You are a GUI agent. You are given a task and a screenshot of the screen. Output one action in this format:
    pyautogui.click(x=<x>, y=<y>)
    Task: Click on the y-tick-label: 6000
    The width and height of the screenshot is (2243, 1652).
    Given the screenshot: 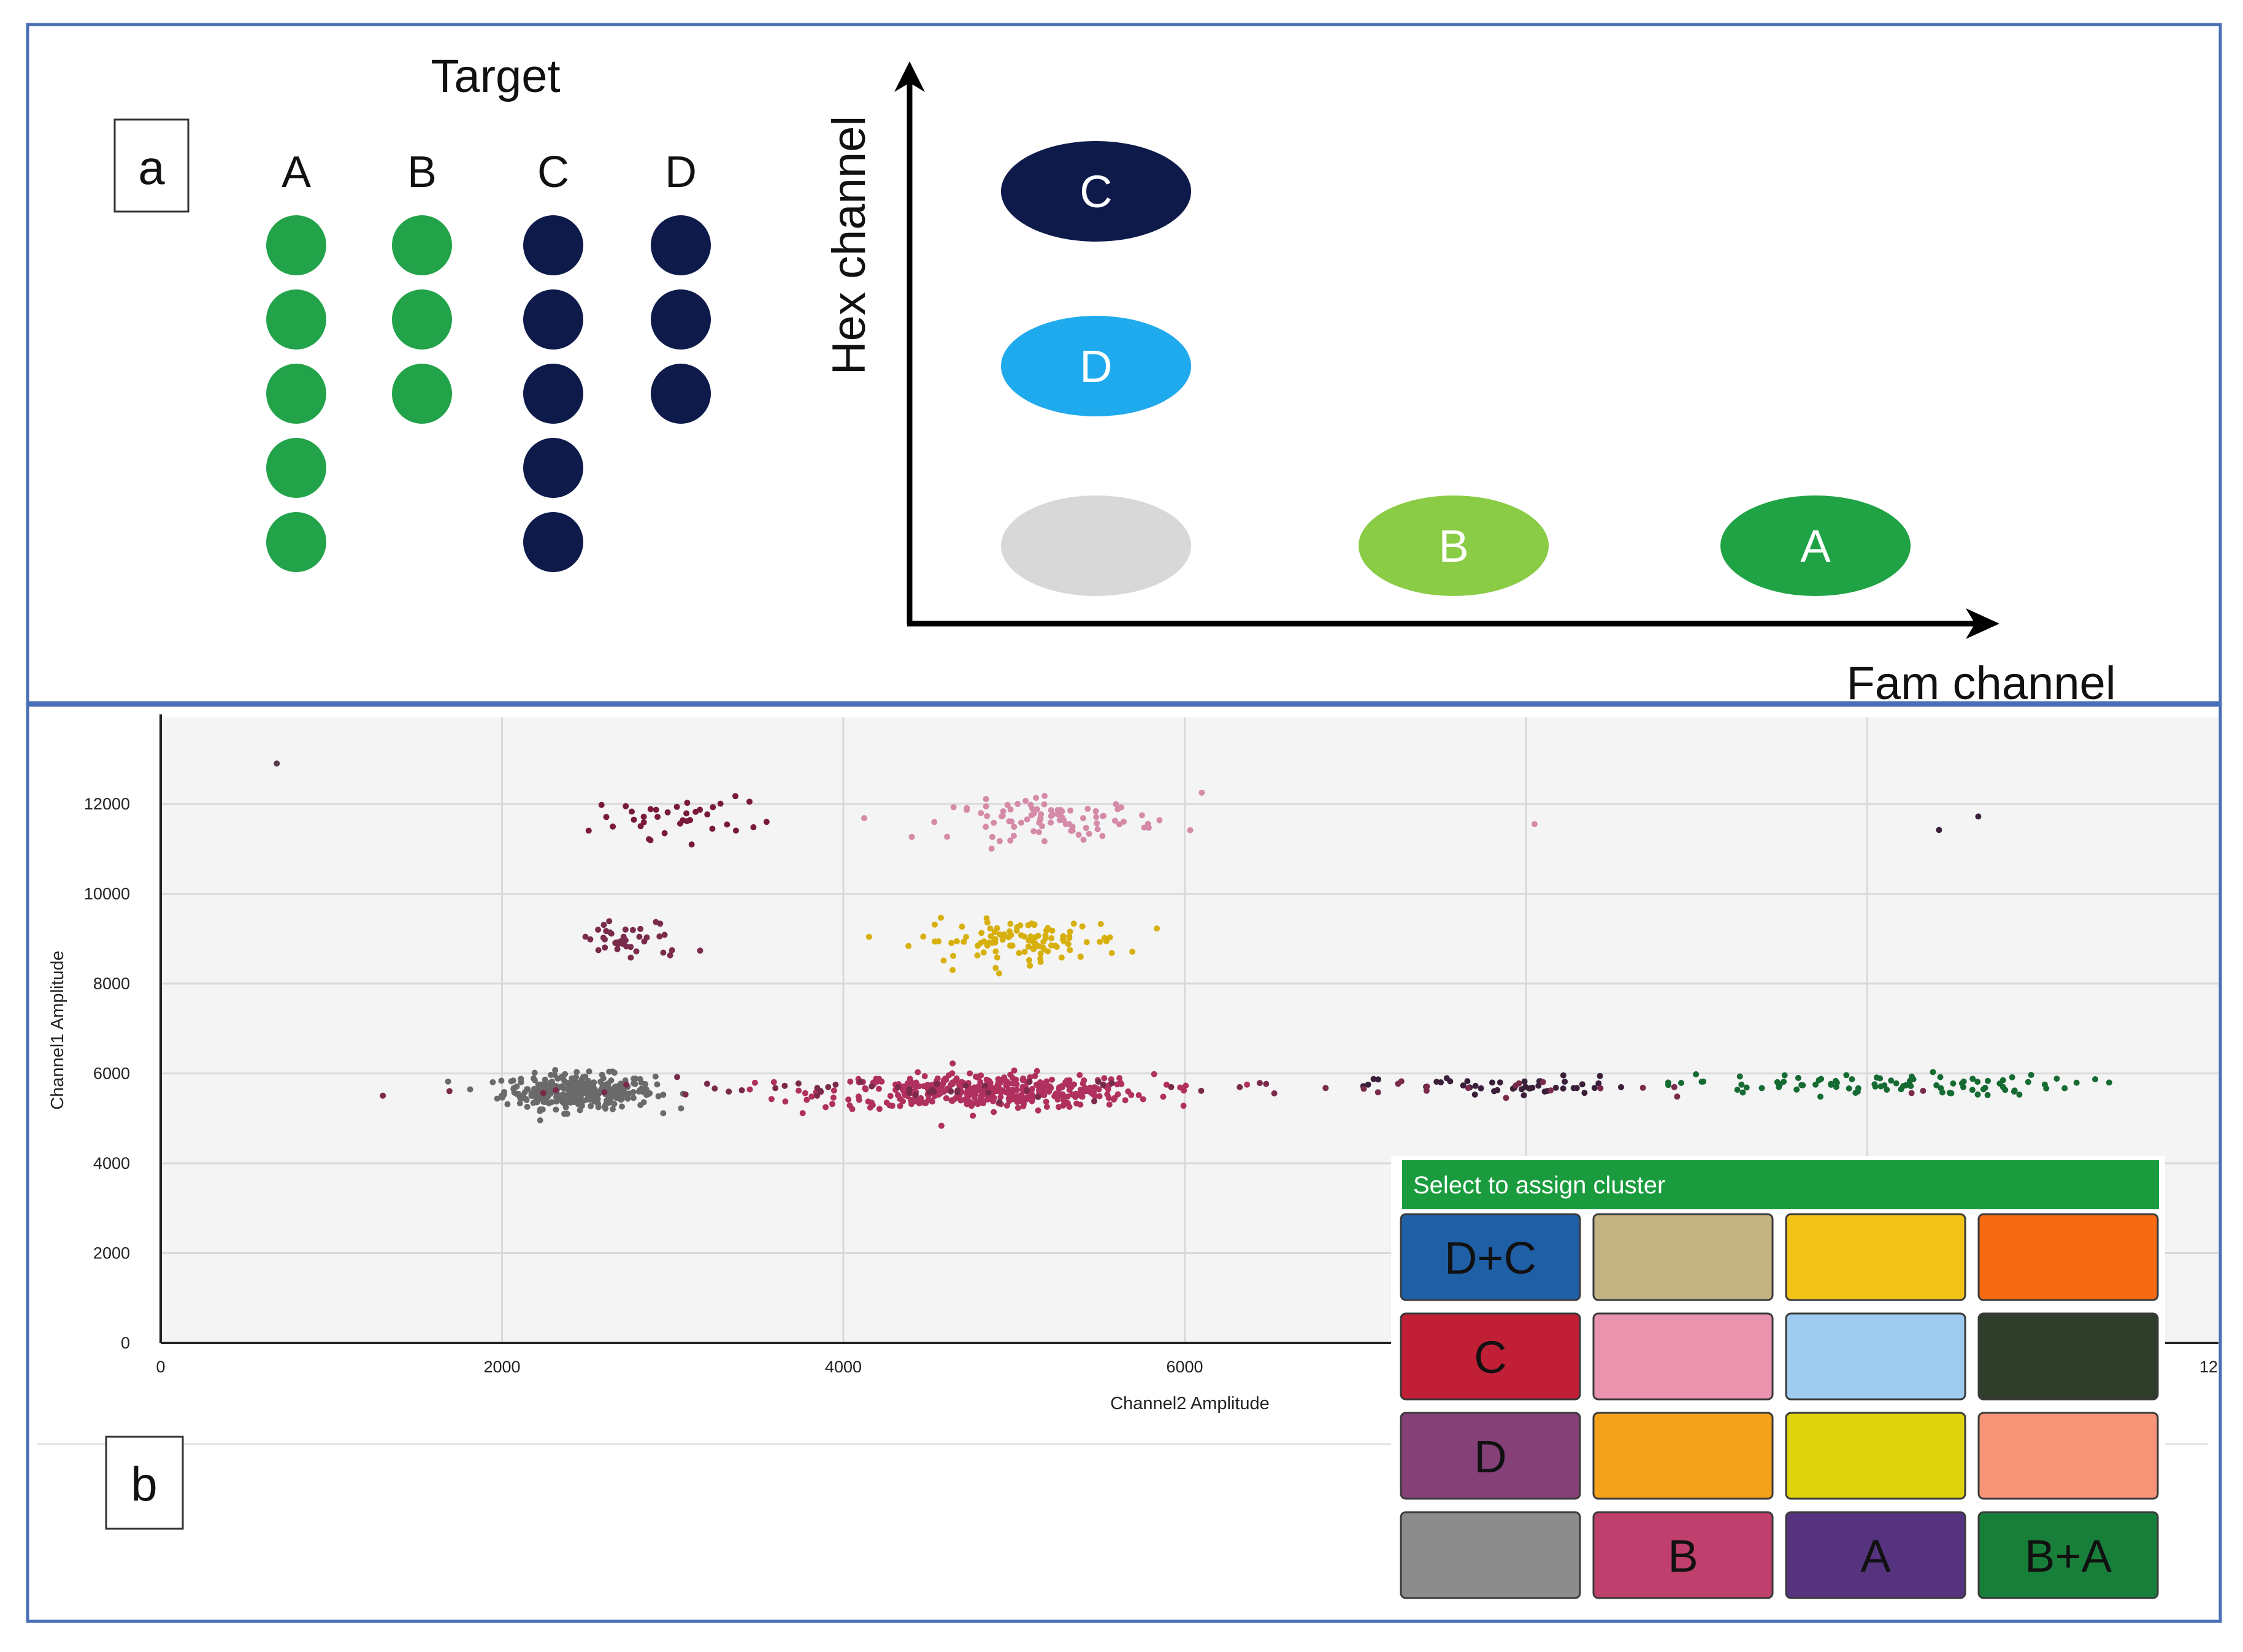 What is the action you would take?
    pyautogui.click(x=111, y=1074)
    